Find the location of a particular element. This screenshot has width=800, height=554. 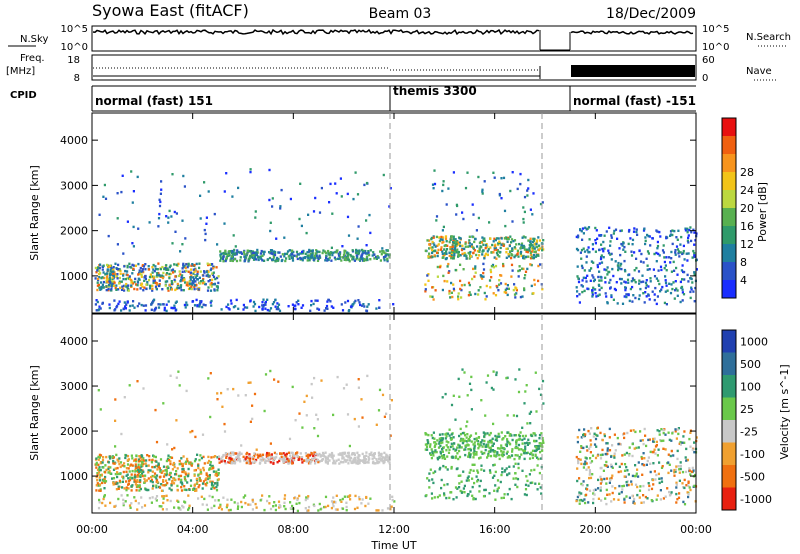

nsky-tick-top: 10^5 is located at coordinates (74, 29).